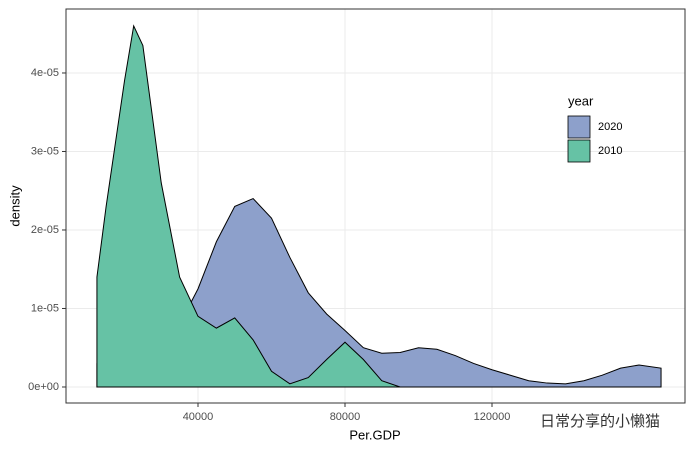  Describe the element at coordinates (45, 73) in the screenshot. I see `y-tick-label: 4e-05` at that location.